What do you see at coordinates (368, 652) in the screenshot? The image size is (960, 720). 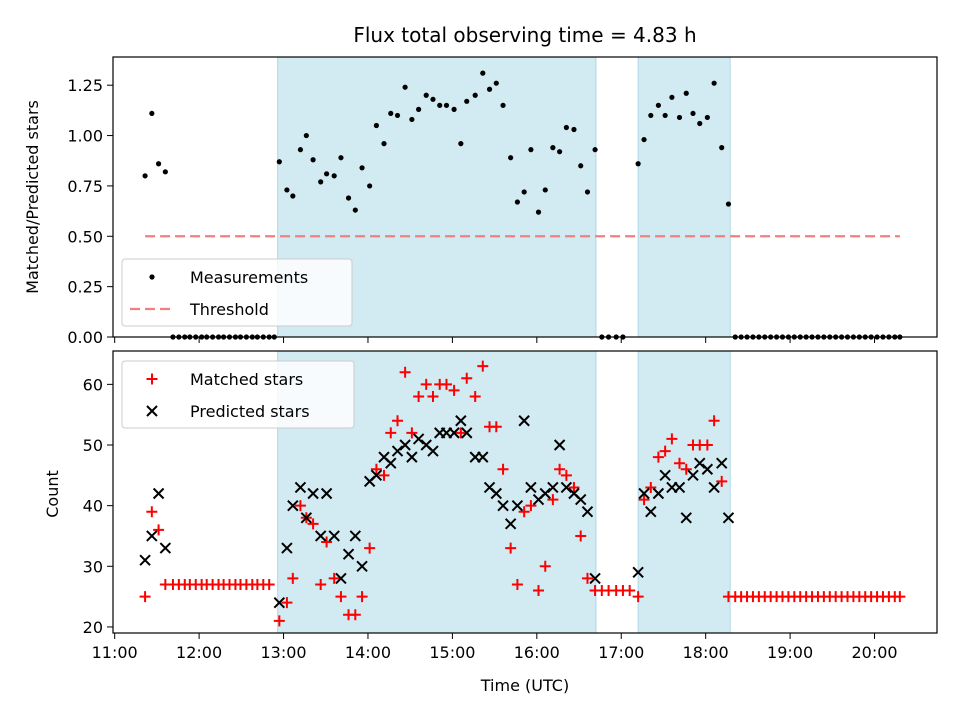 I see `x-tick-label: 14:00` at bounding box center [368, 652].